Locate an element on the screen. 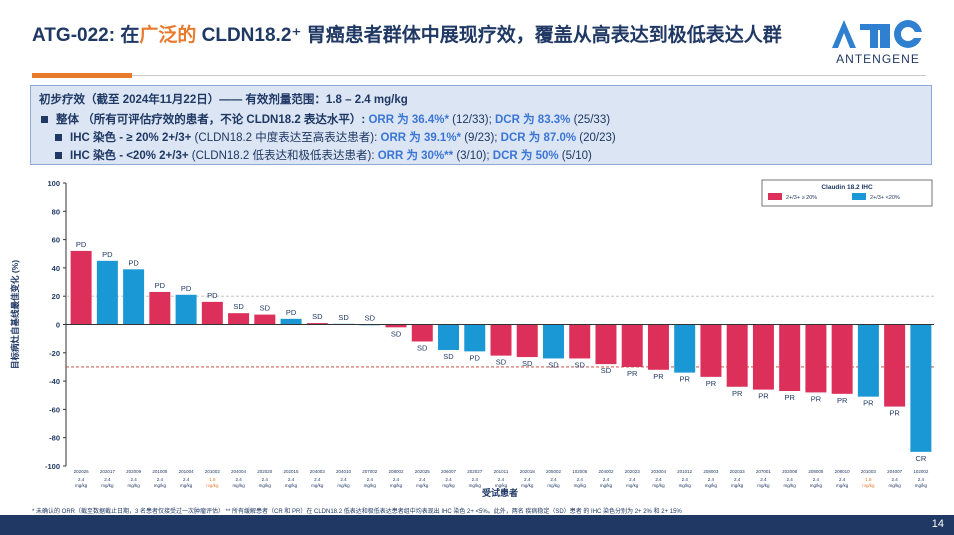 The width and height of the screenshot is (954, 535). patient-id-label: 201004 is located at coordinates (187, 471).